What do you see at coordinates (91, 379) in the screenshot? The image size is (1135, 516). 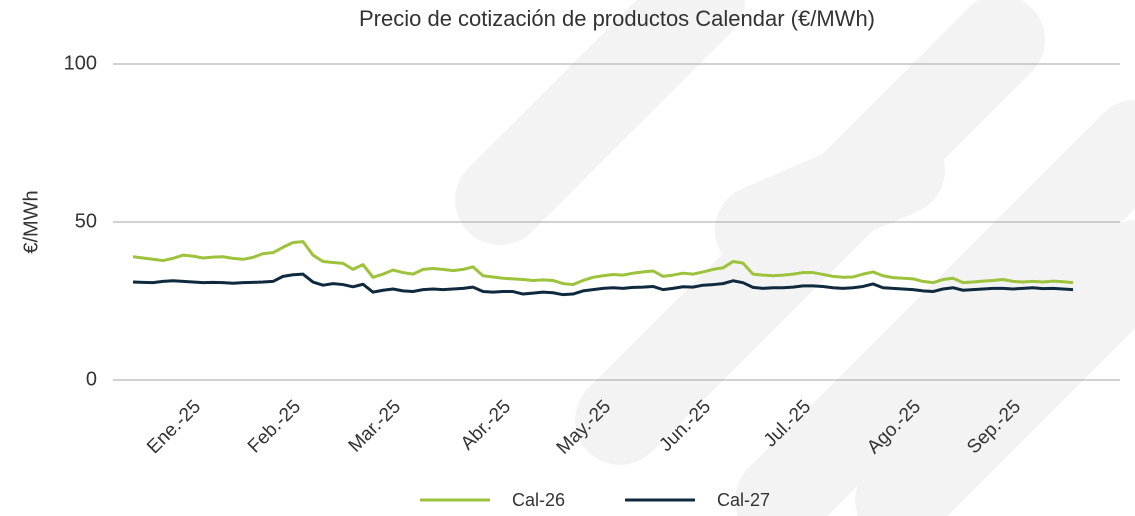 I see `y-tick-label: 0` at bounding box center [91, 379].